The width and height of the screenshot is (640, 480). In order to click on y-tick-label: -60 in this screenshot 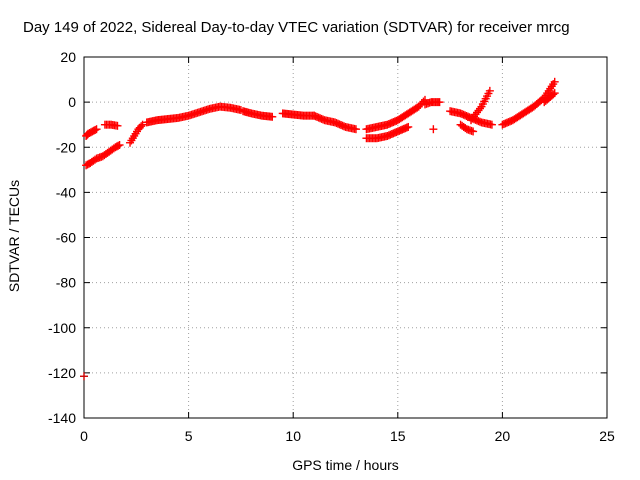, I will do `click(66, 238)`.